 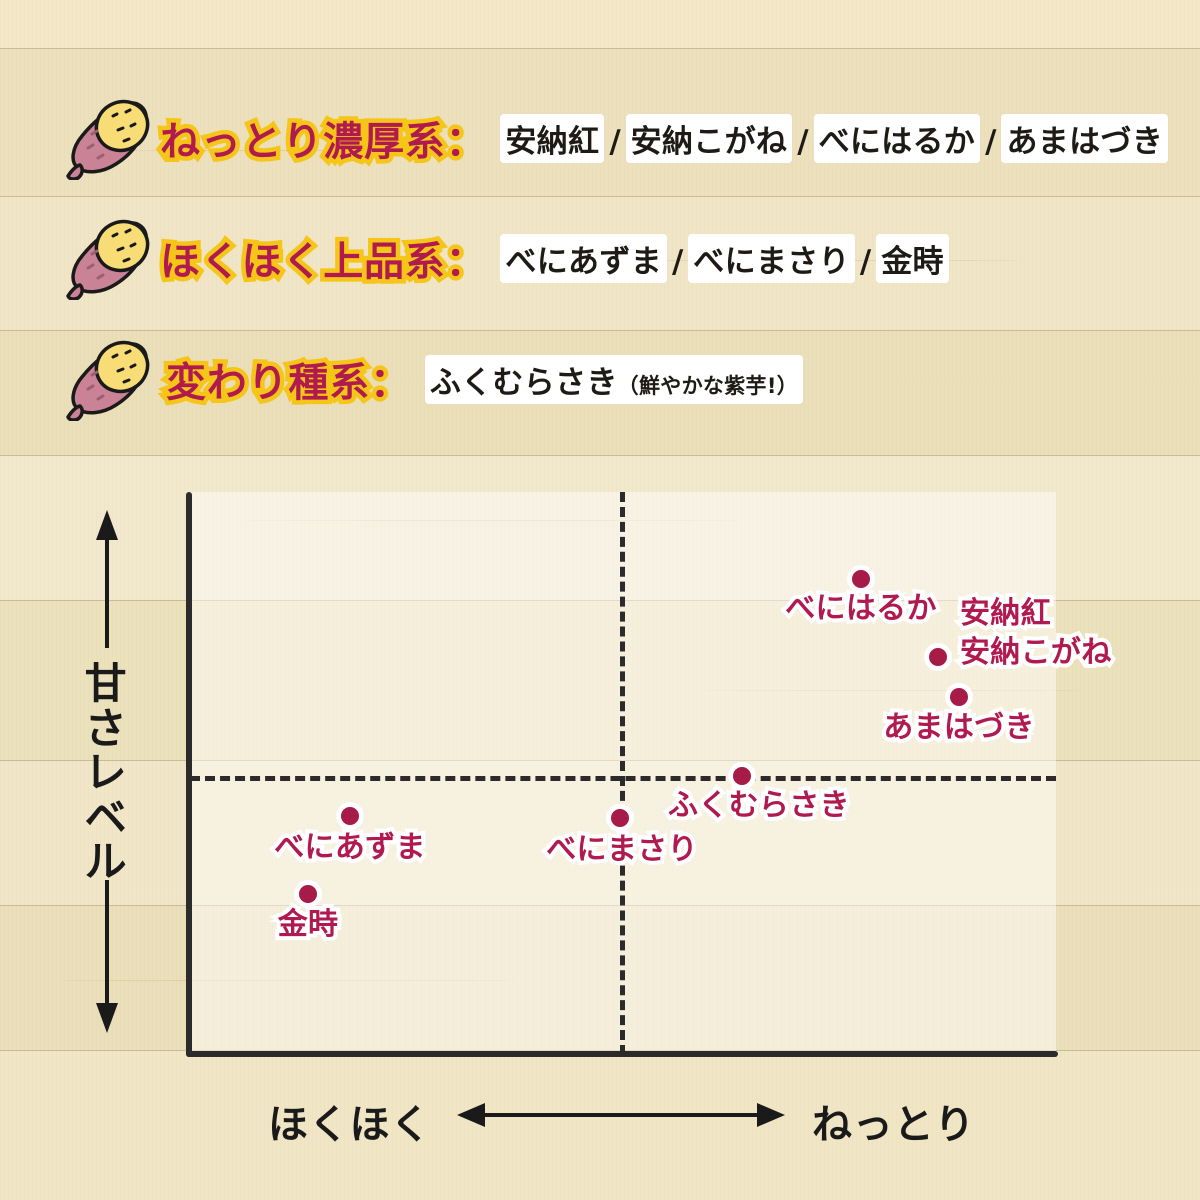 I want to click on category-title: 変わり種系：, so click(x=288, y=383).